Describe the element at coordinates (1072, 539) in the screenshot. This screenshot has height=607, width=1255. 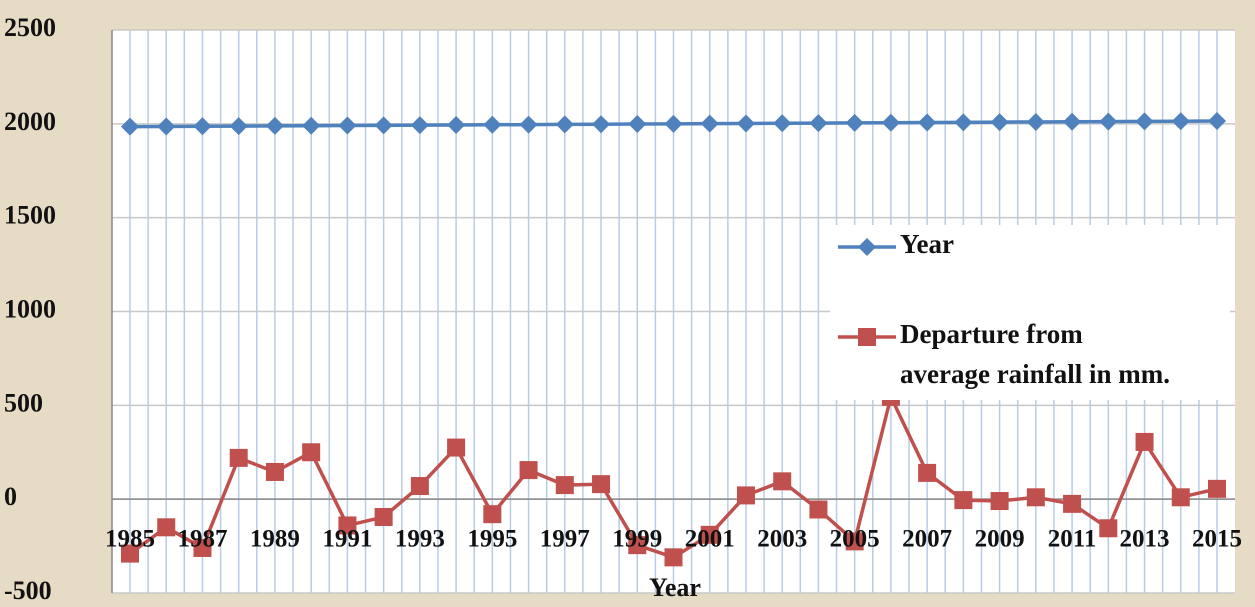
I see `x-tick-label: 2011` at that location.